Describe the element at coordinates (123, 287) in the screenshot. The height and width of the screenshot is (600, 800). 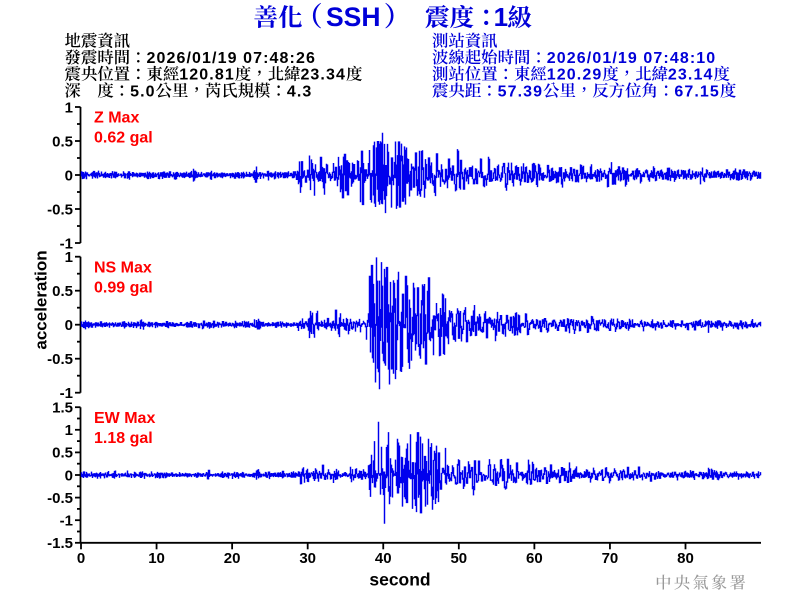
I see `svg-text: 0.99 gal` at that location.